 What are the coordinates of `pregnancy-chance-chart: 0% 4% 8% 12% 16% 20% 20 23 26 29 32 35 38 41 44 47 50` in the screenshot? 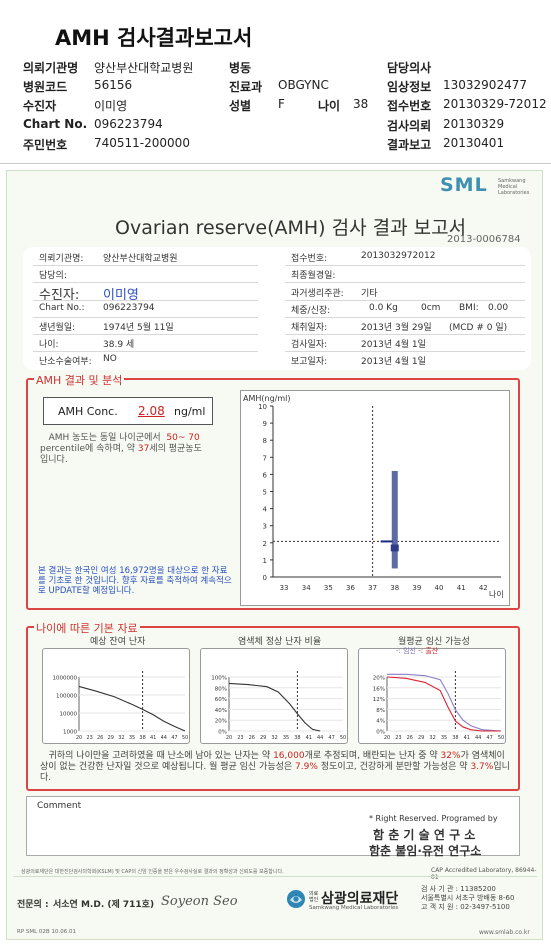 It's located at (432, 696).